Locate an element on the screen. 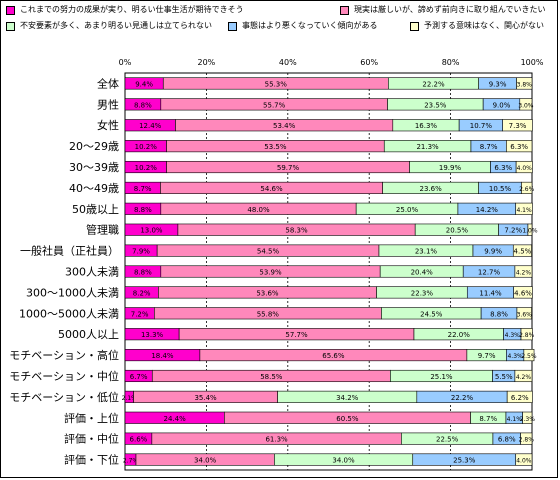  data-label-11-2: 24.5% is located at coordinates (431, 314).